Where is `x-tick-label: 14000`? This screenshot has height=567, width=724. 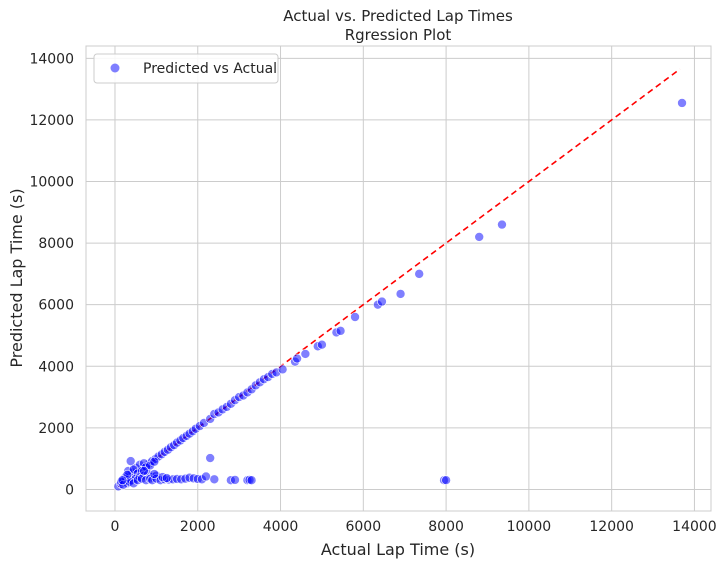 x-tick-label: 14000 is located at coordinates (694, 527).